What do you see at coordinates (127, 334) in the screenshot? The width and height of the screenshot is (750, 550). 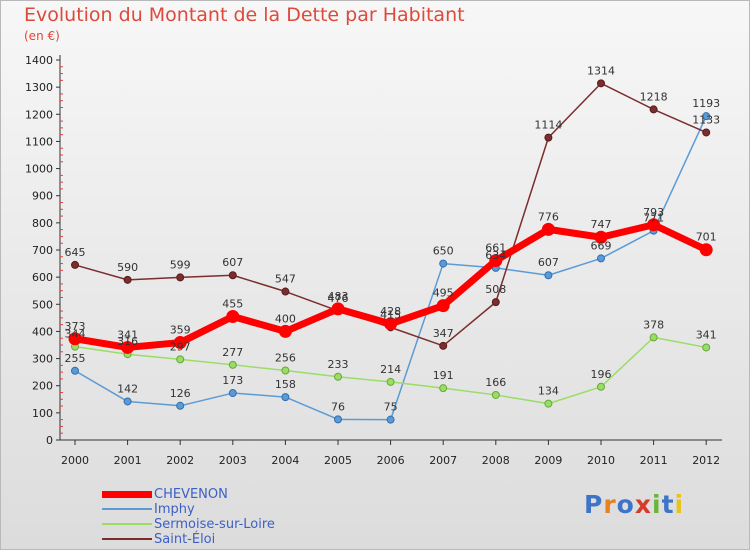 I see `data-label: 341` at bounding box center [127, 334].